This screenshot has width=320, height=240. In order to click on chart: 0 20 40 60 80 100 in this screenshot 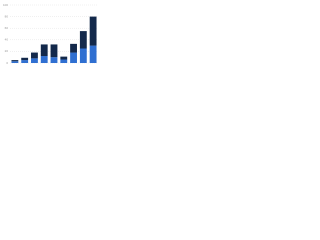, I will do `click(50, 34)`.